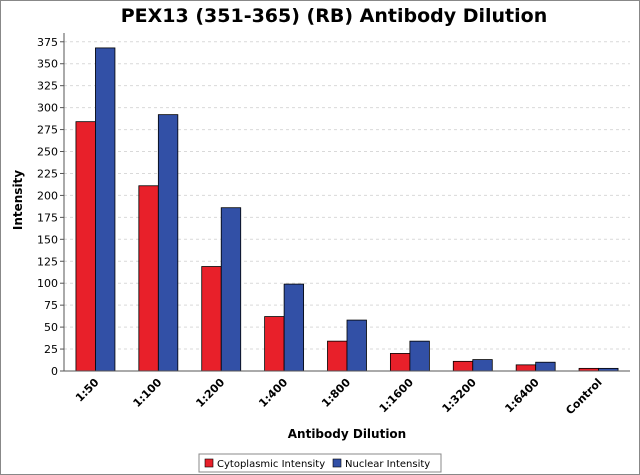 This screenshot has height=475, width=640. What do you see at coordinates (47, 152) in the screenshot?
I see `y-tick-label: 250` at bounding box center [47, 152].